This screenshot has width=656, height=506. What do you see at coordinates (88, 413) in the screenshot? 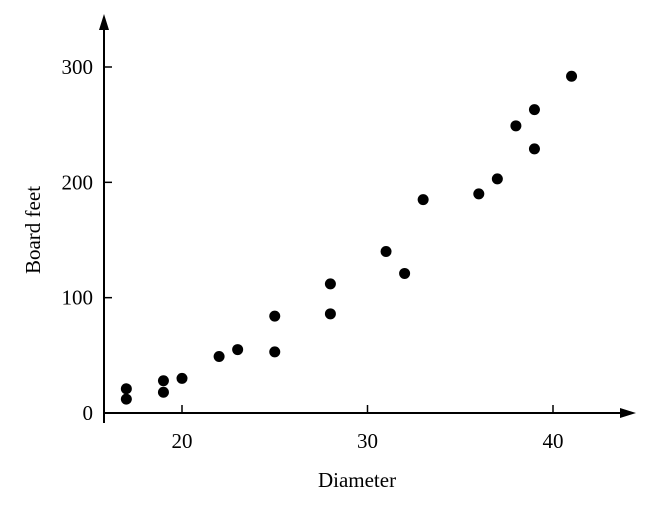
I see `y-tick-label: 0` at bounding box center [88, 413].